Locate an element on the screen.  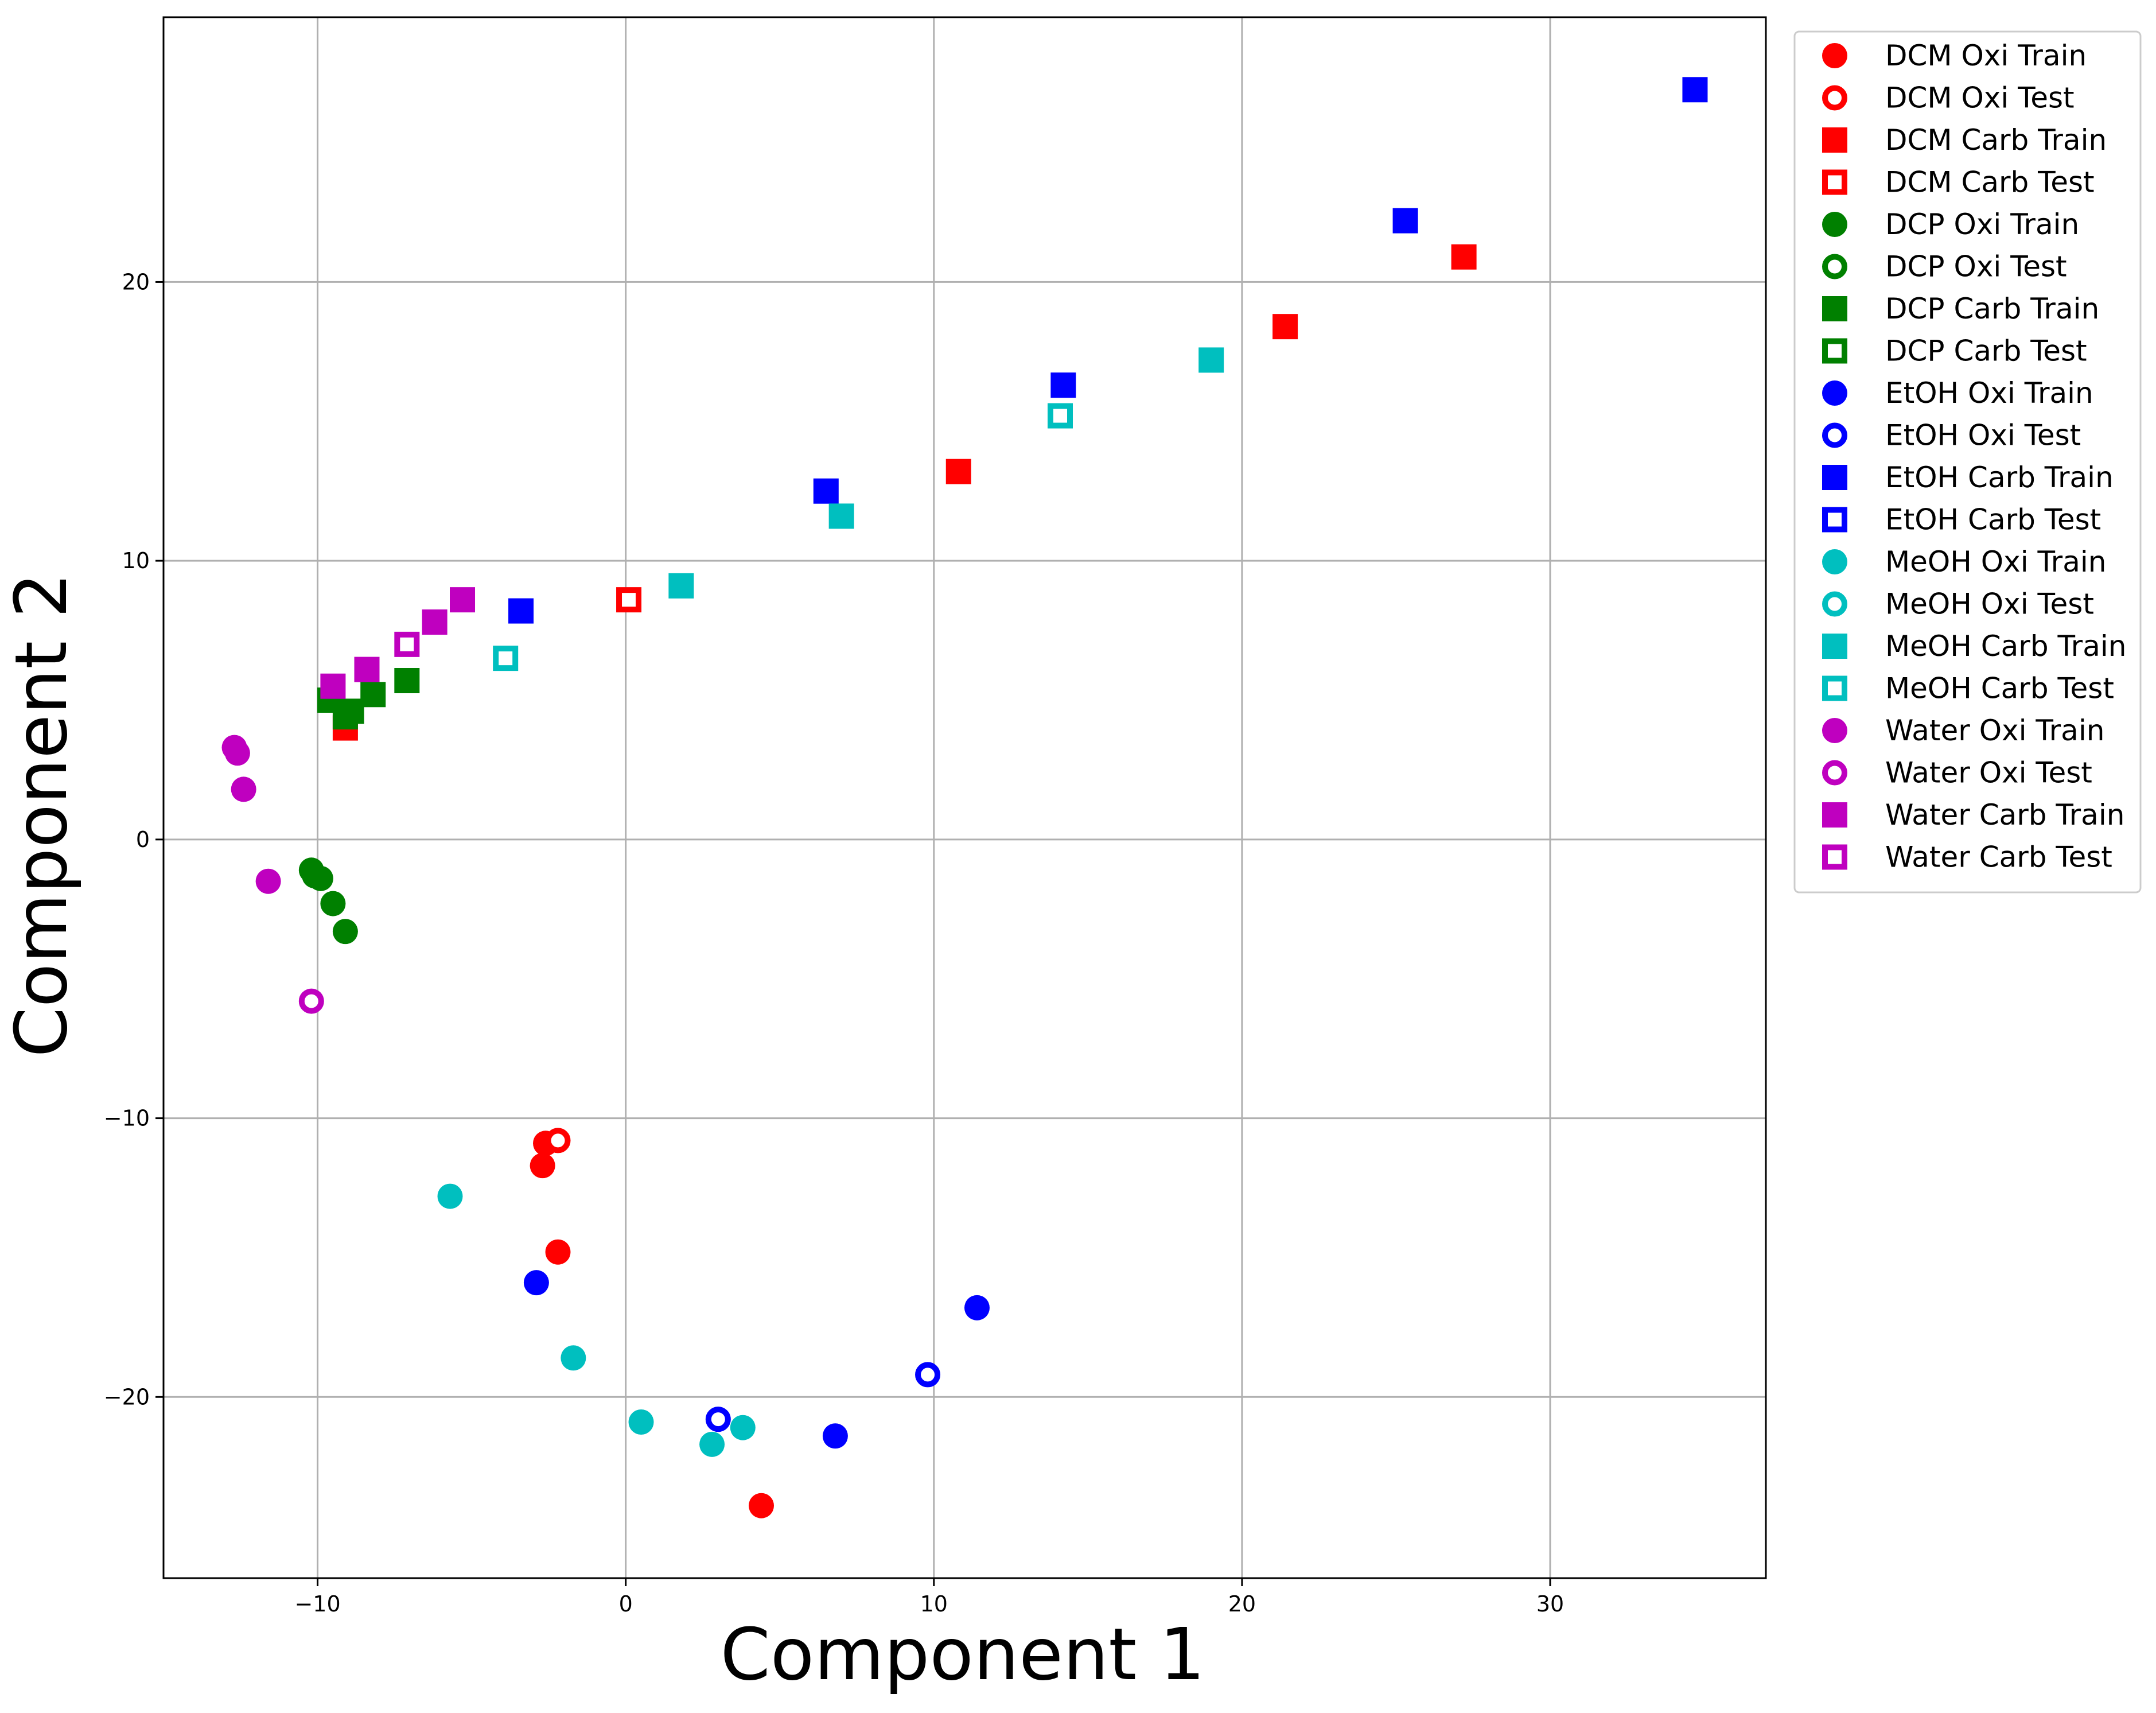
legend-label: EtOH Carb Train is located at coordinates (1999, 477).